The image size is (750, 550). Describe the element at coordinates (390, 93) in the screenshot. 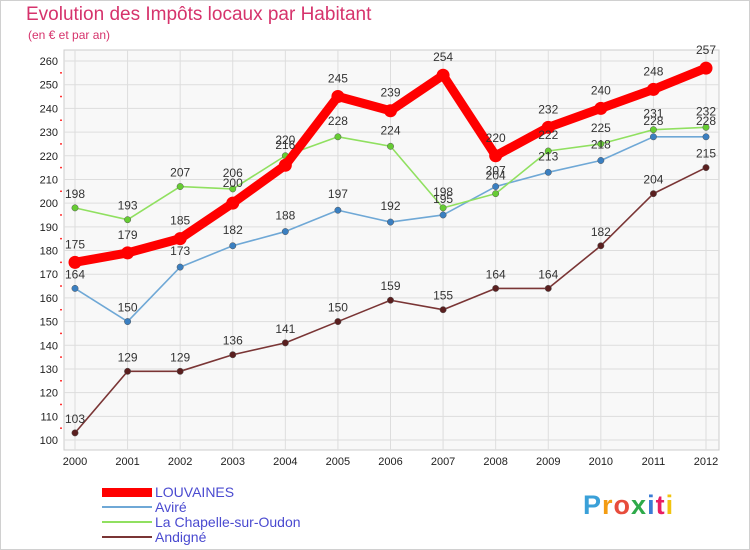

I see `data-label-louvaines: 239` at that location.